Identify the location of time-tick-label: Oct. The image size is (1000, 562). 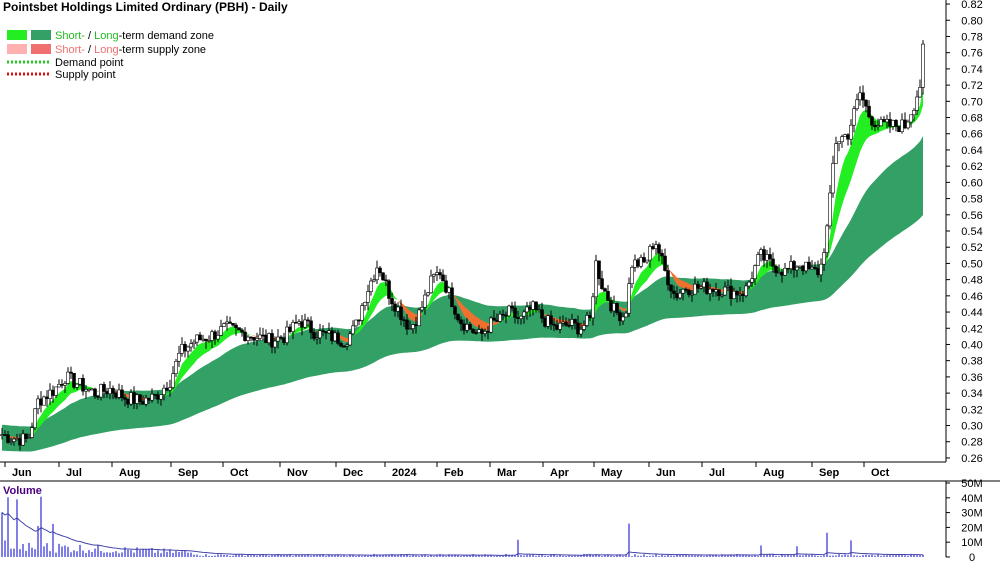
(880, 473).